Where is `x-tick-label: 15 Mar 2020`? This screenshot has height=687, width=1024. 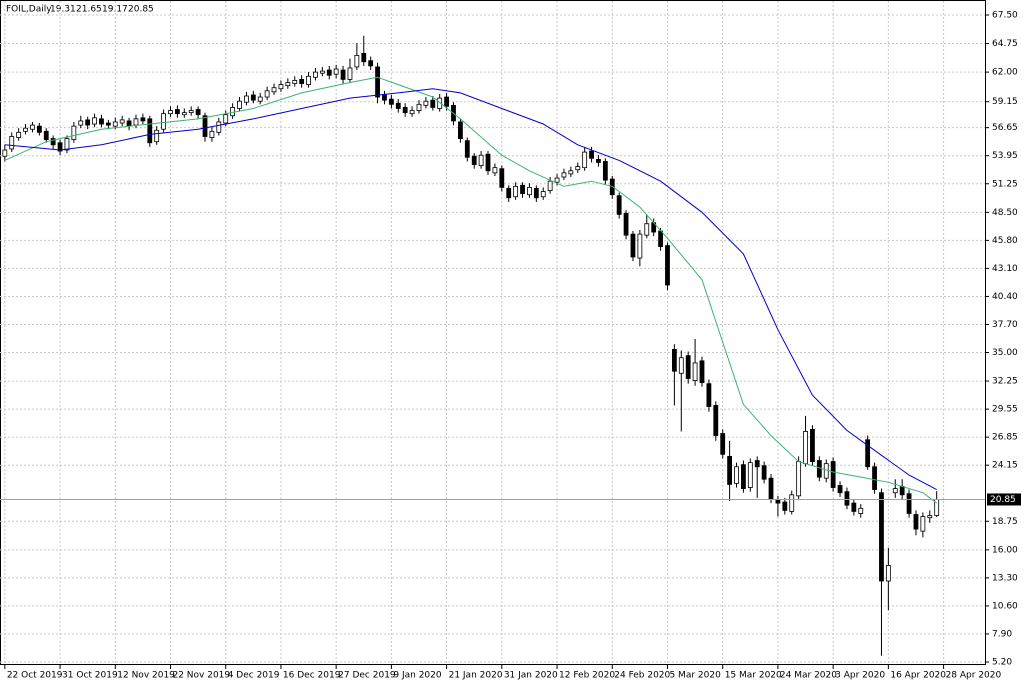 x-tick-label: 15 Mar 2020 is located at coordinates (753, 676).